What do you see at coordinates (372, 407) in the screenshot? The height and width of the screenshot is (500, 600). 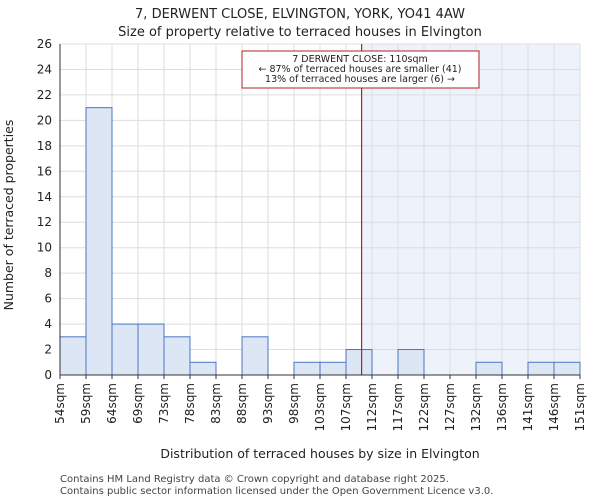 I see `x-tick-112sqm: 112sqm` at bounding box center [372, 407].